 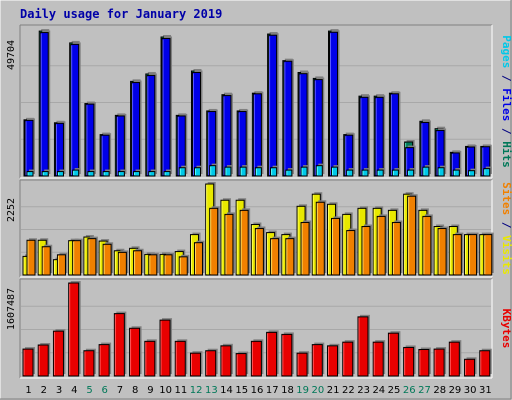 I want to click on x-tick-label: 24, so click(x=378, y=390).